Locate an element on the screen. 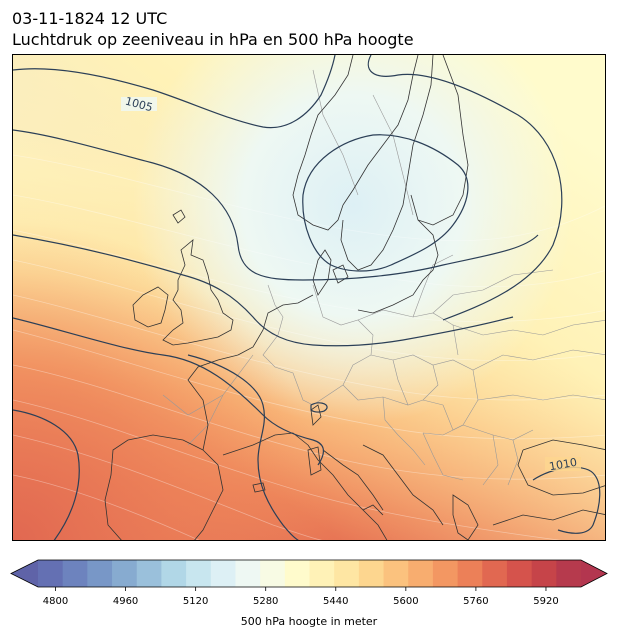  colorbar-tick-label: 5280 is located at coordinates (265, 601).